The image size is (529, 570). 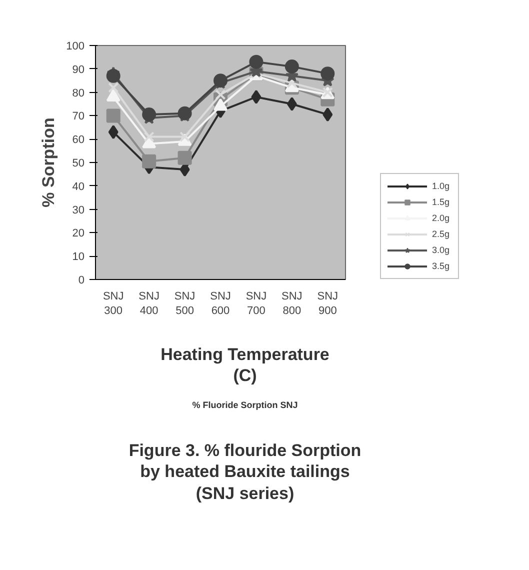 What do you see at coordinates (149, 303) in the screenshot?
I see `x-tick-label: SNJ 400` at bounding box center [149, 303].